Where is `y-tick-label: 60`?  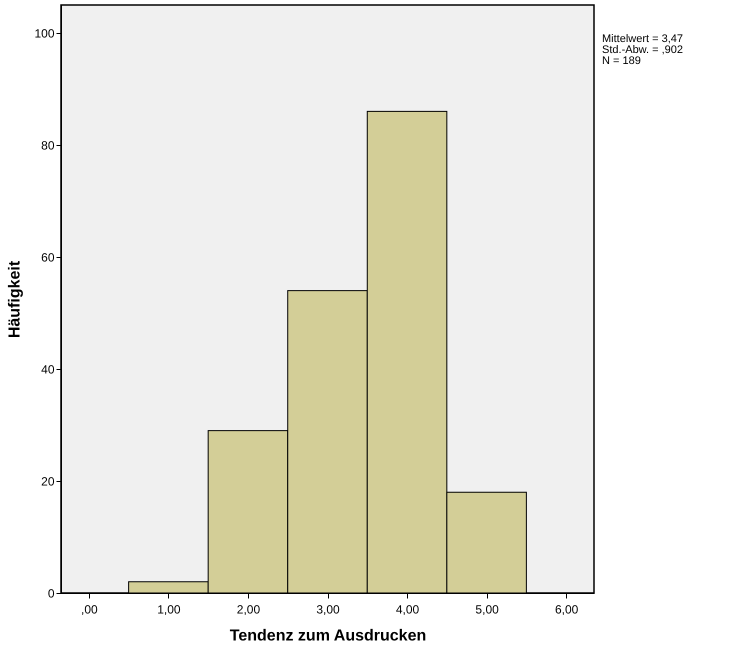
y-tick-label: 60 is located at coordinates (48, 257).